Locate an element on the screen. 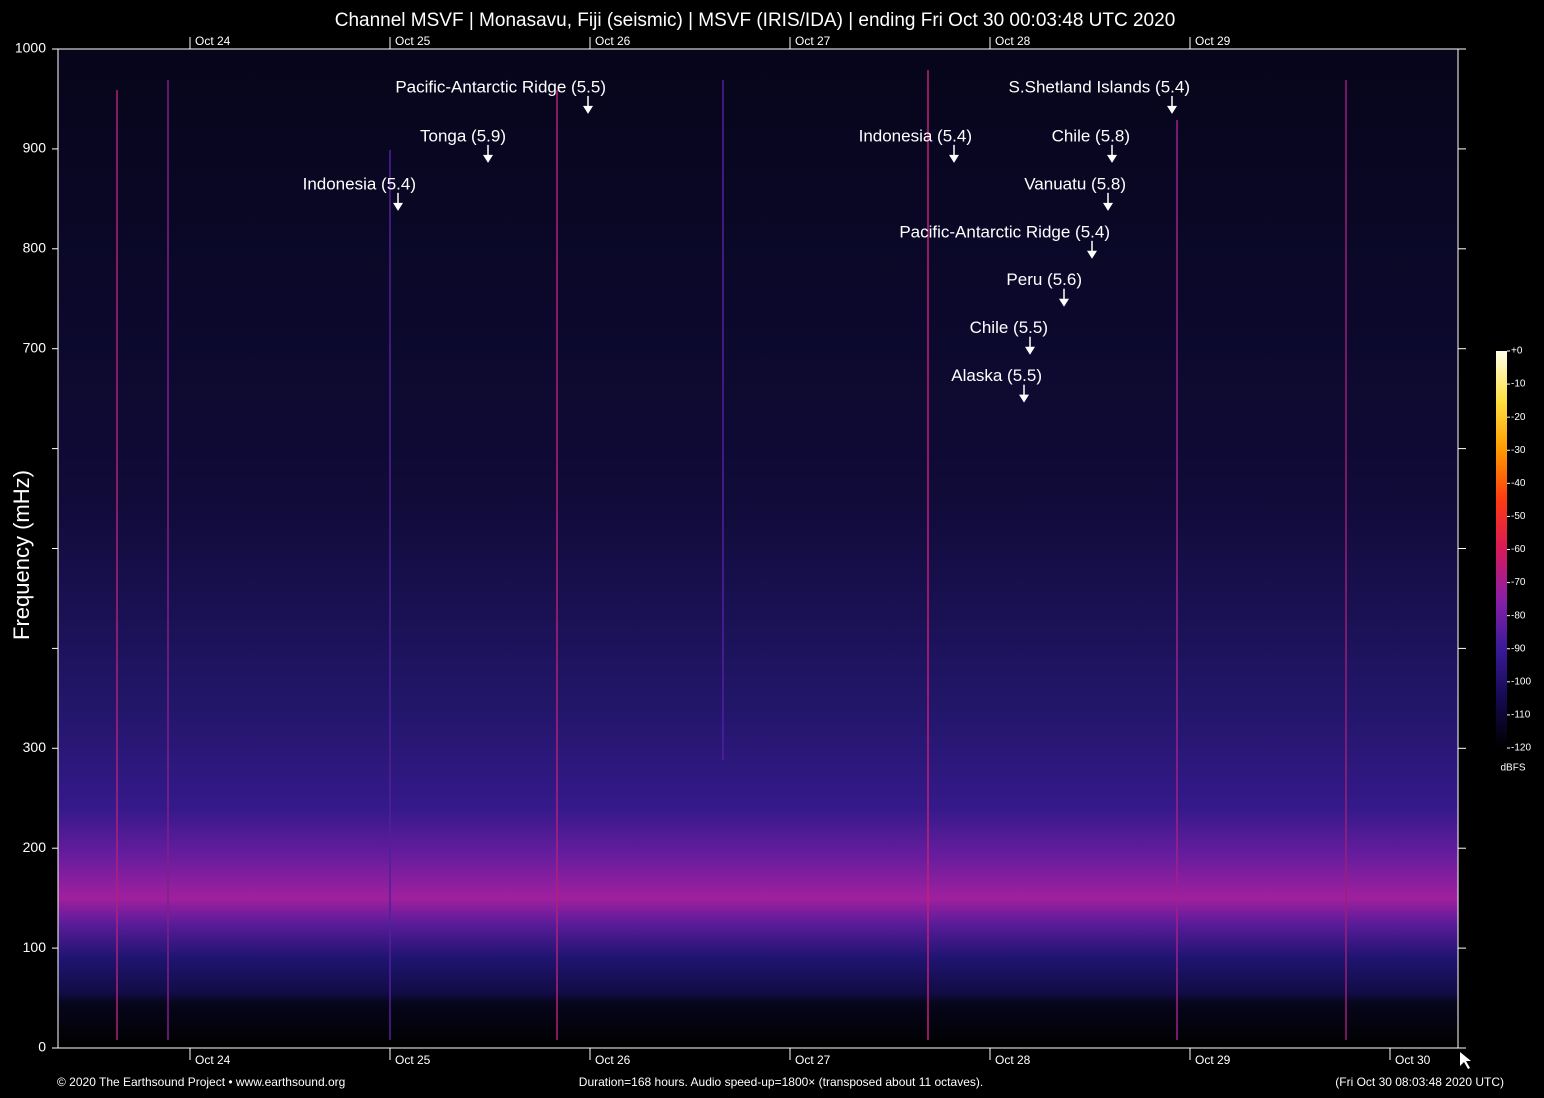 The image size is (1544, 1098). y-tick-label: 200 is located at coordinates (35, 847).